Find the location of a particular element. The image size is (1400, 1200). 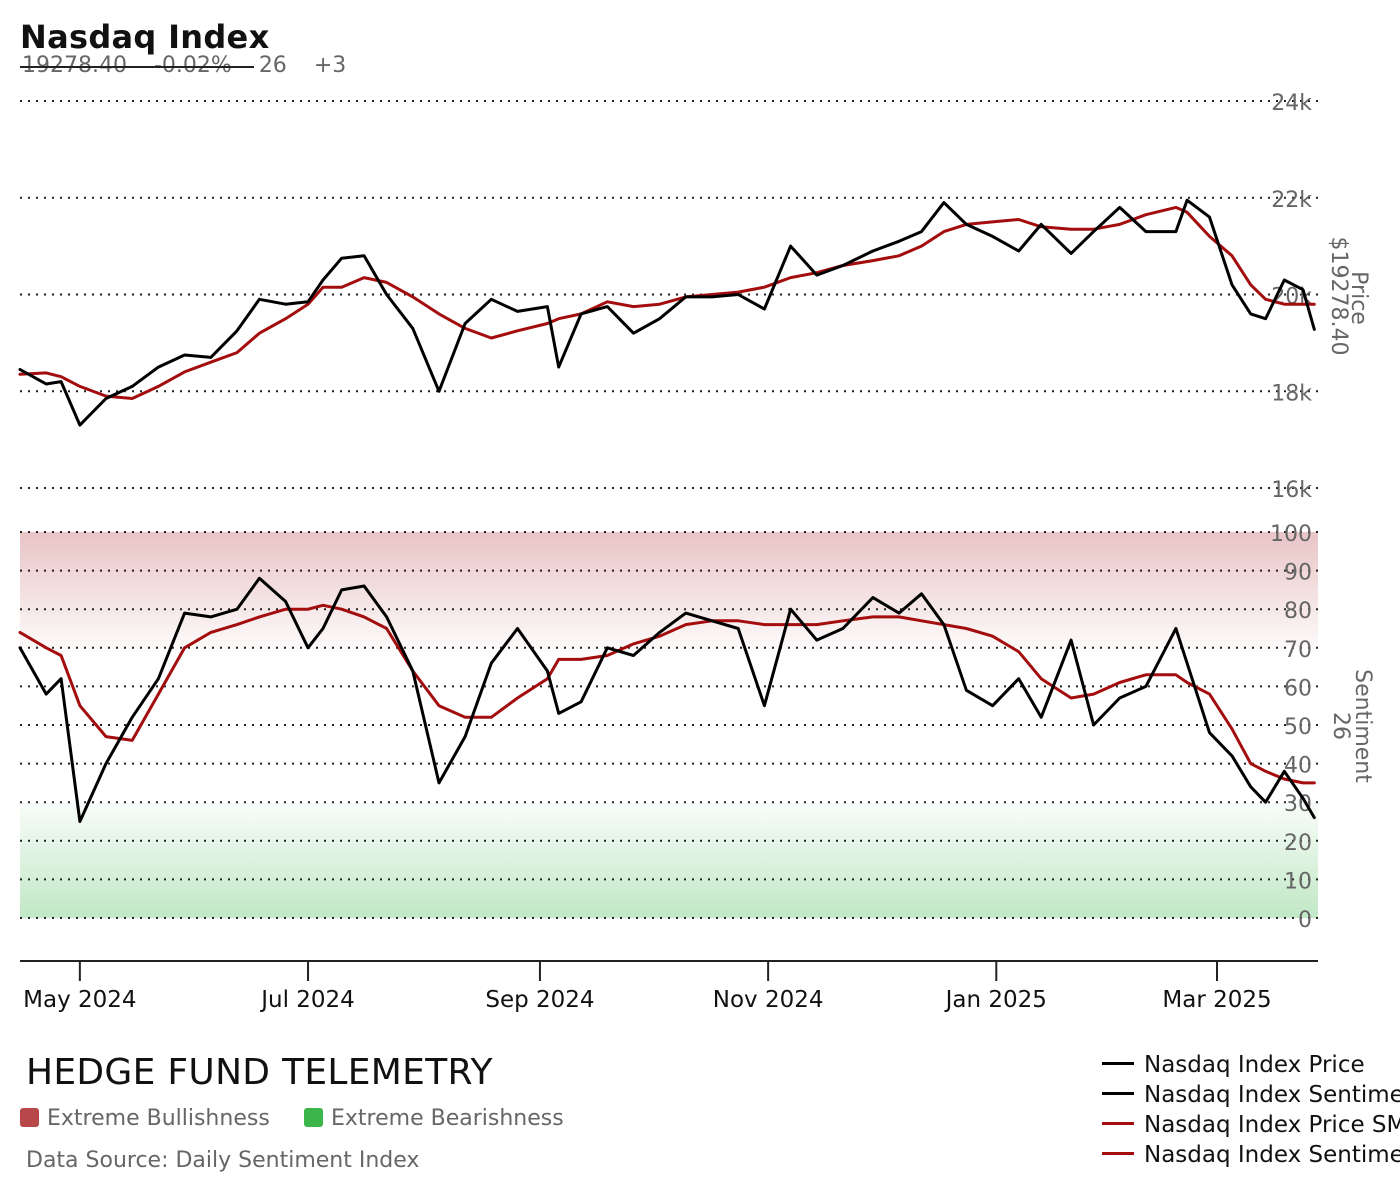

price-axis-value: $19278.40 is located at coordinates (1338, 296).